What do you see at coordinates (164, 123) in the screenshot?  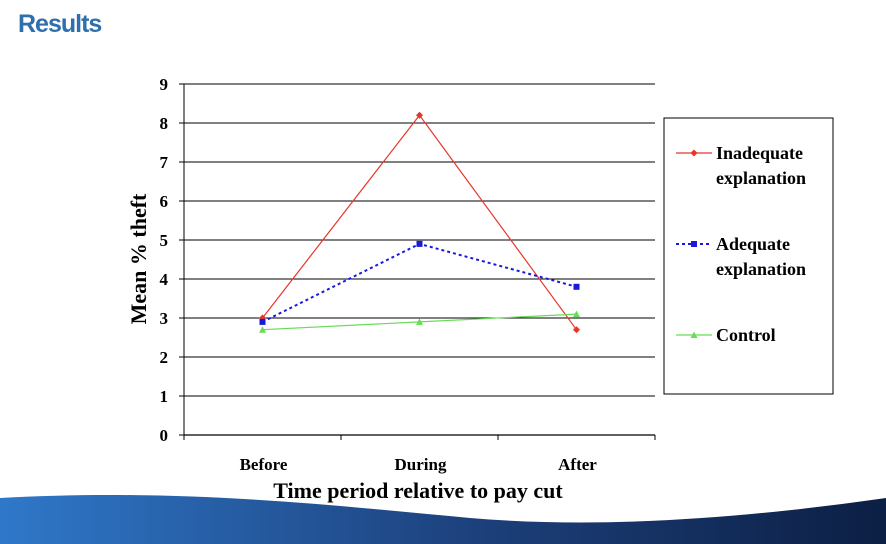 I see `y-tick-label: 8` at bounding box center [164, 123].